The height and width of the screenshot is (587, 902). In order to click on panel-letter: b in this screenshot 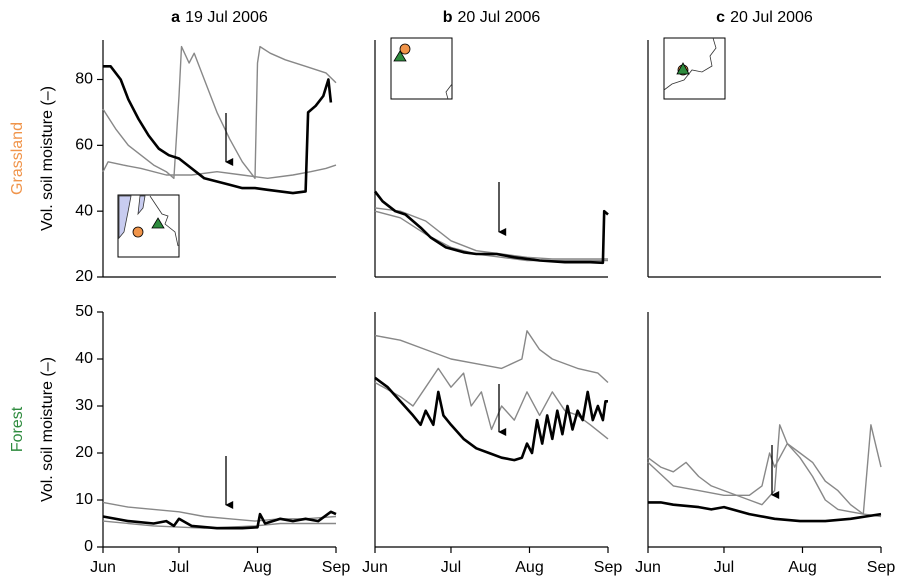, I will do `click(448, 17)`.